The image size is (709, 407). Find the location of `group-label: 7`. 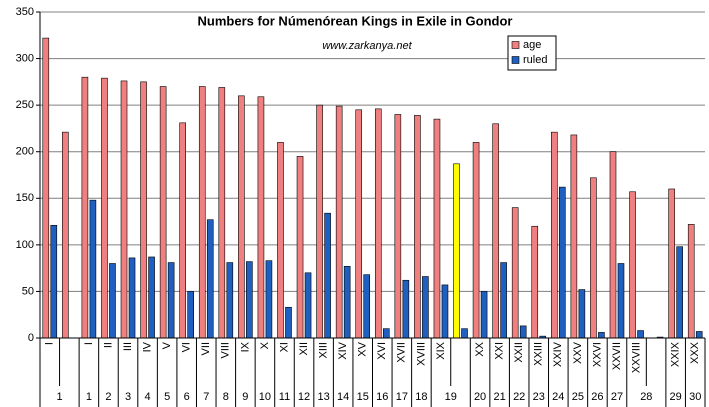

group-label: 7 is located at coordinates (206, 397).